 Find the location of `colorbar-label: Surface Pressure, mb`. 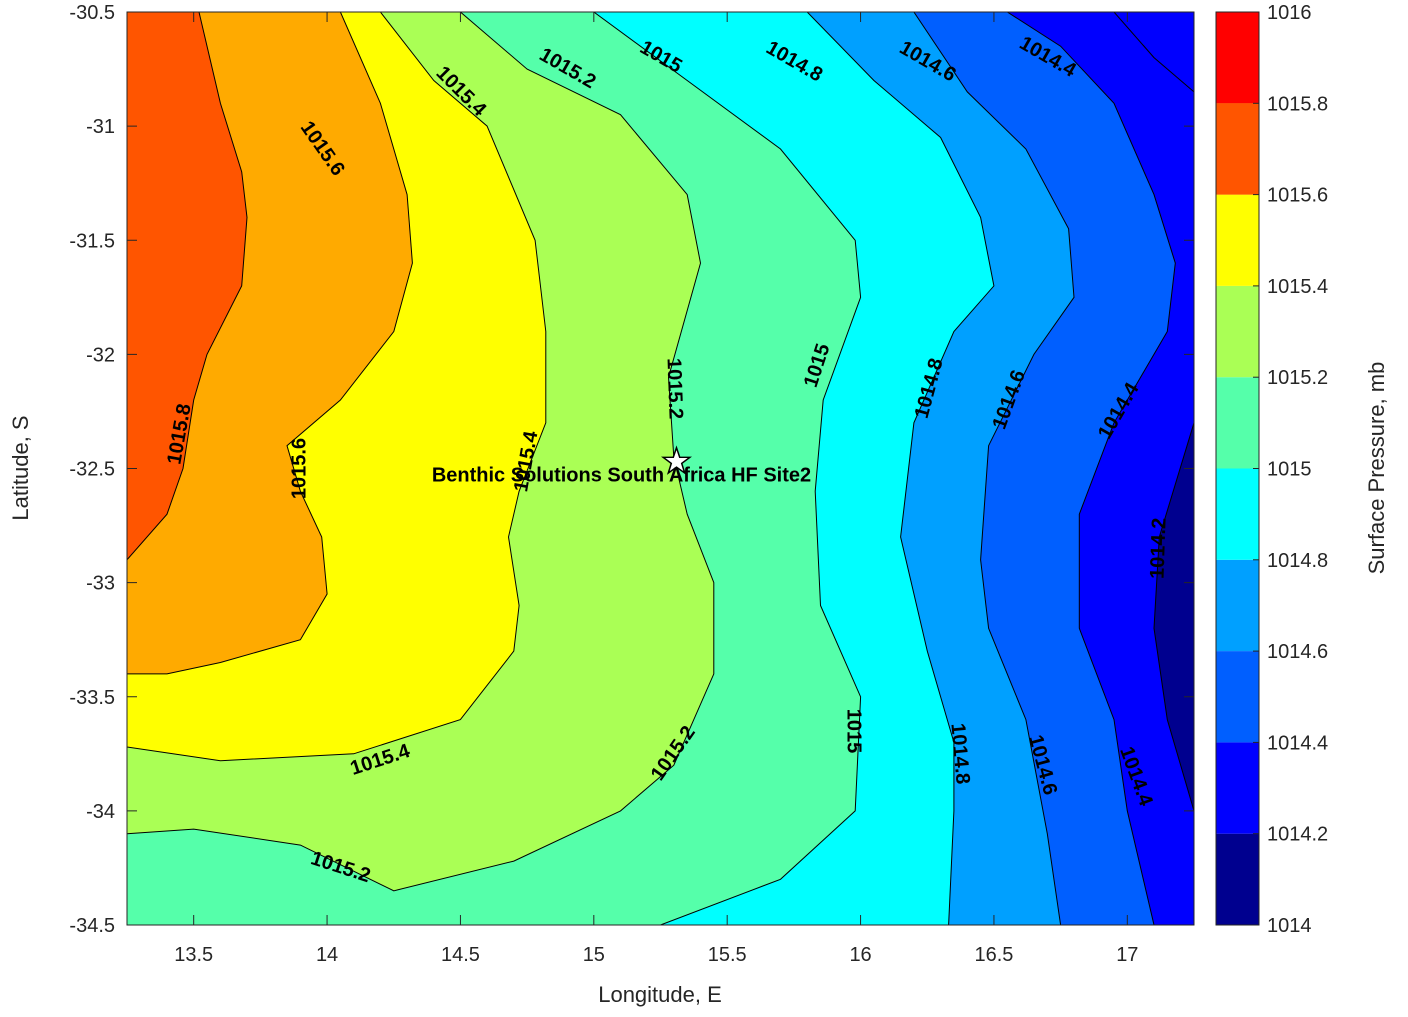

colorbar-label: Surface Pressure, mb is located at coordinates (1376, 468).